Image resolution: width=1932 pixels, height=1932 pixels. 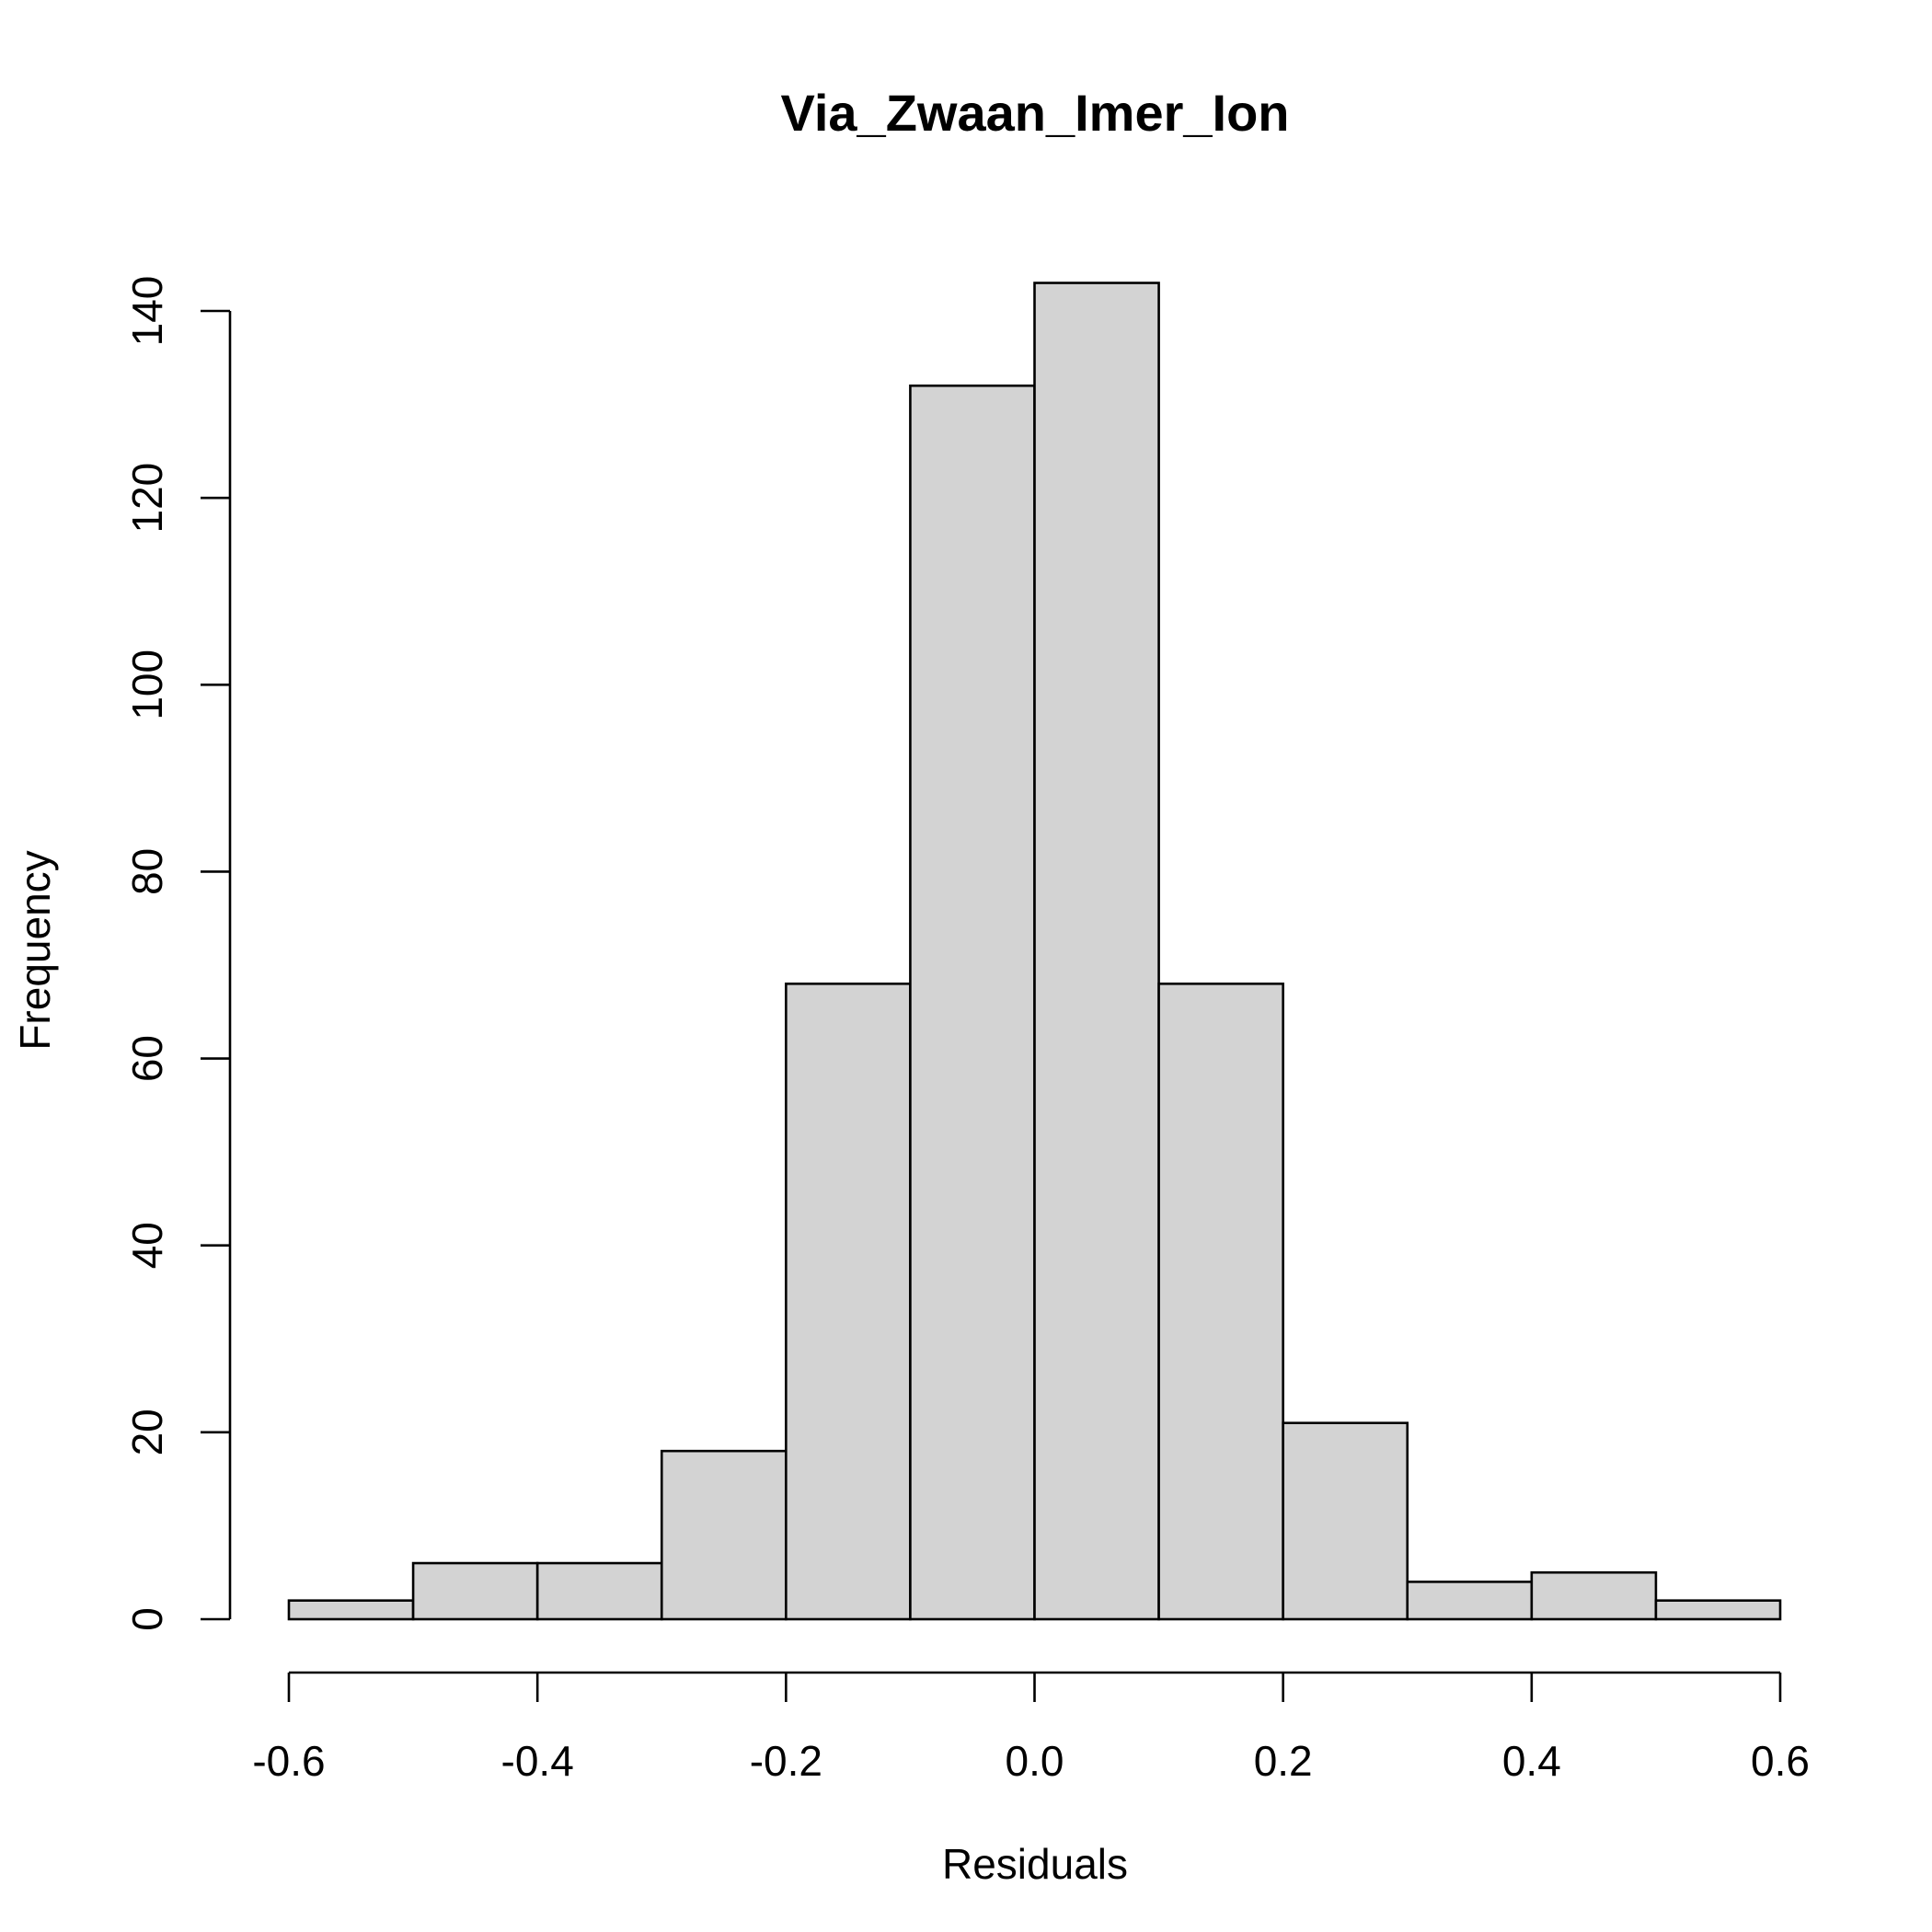 What do you see at coordinates (147, 1432) in the screenshot?
I see `y-tick-label: 20` at bounding box center [147, 1432].